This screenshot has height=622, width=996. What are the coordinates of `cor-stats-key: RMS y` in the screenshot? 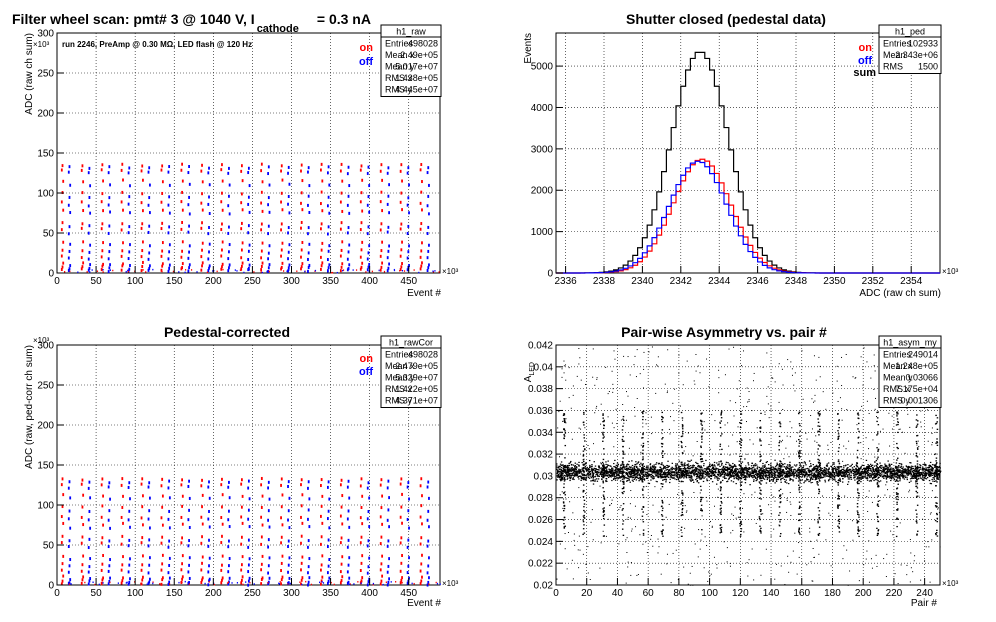 It's located at (399, 401).